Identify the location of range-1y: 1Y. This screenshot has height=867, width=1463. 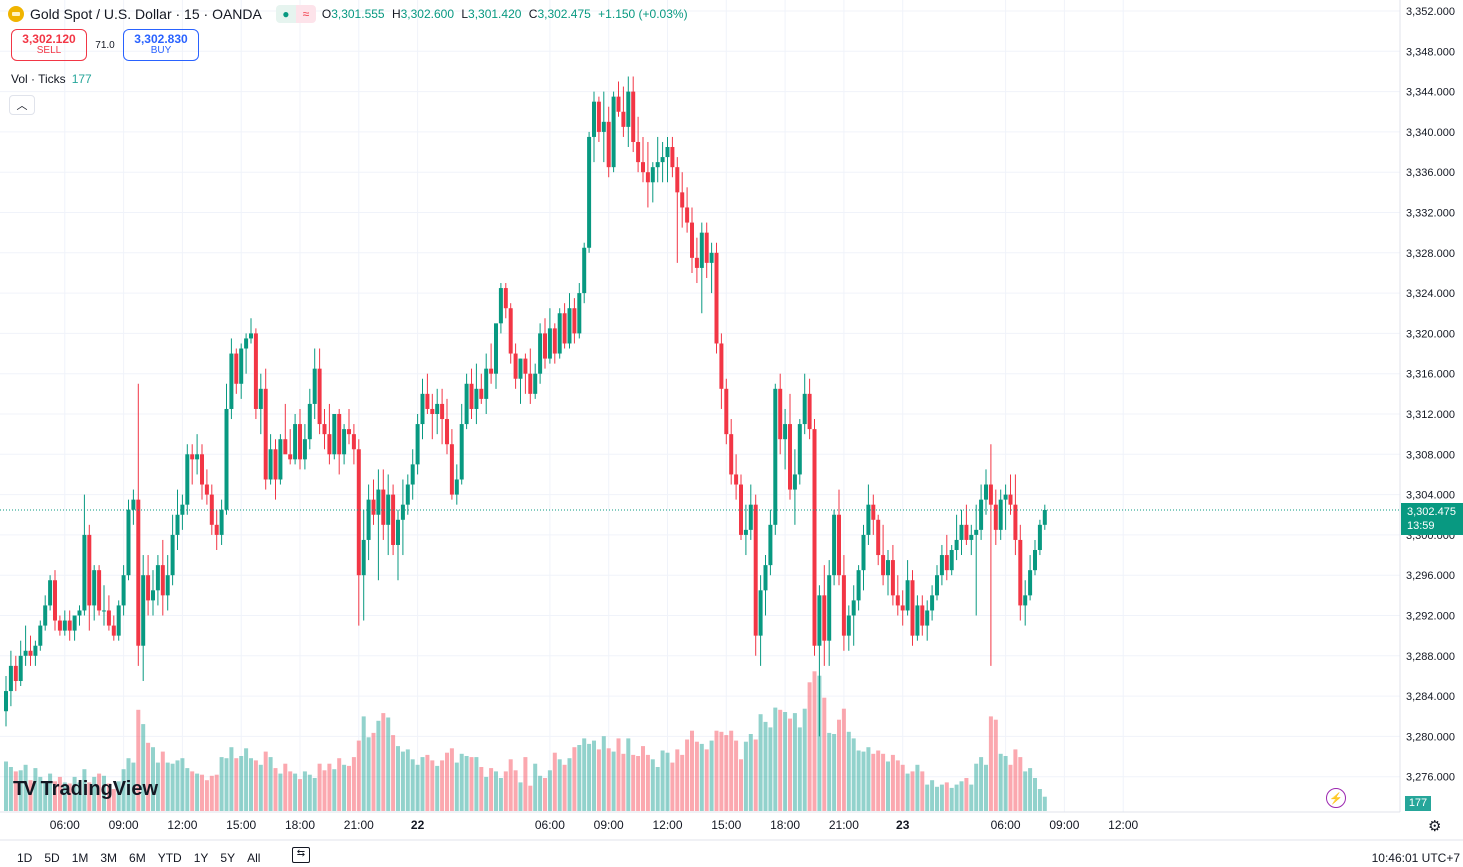
(201, 858).